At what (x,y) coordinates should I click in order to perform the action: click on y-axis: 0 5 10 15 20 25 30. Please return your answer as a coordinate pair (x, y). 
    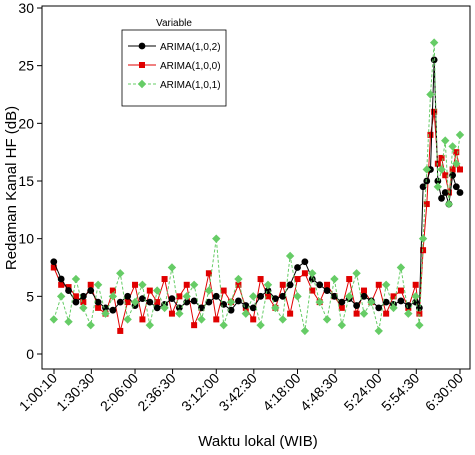
    Looking at the image, I should click on (30, 181).